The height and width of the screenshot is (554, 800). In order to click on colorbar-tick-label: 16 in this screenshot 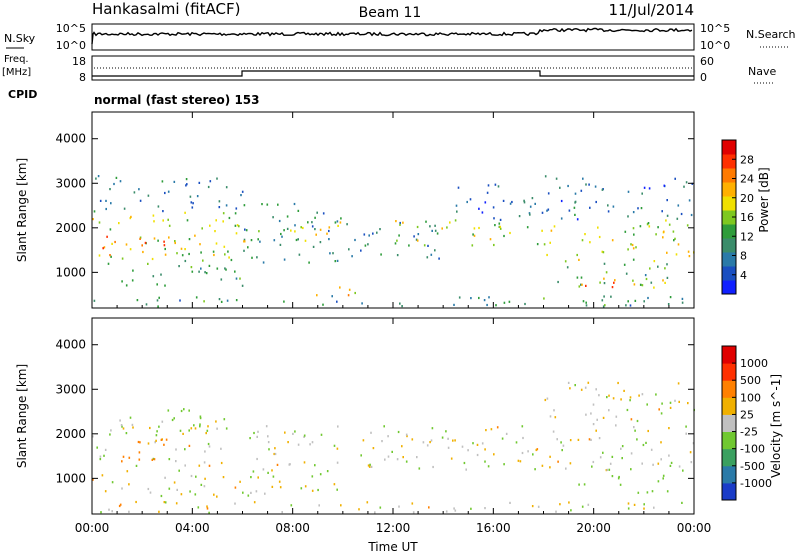, I will do `click(747, 217)`.